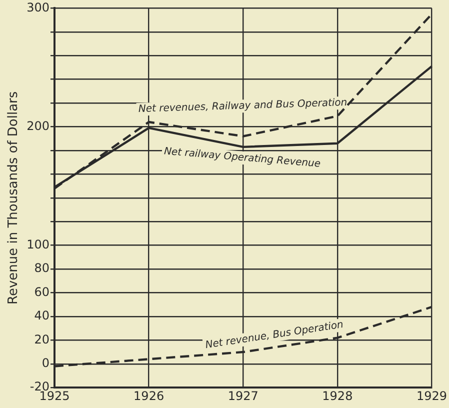 This screenshot has width=449, height=408. Describe the element at coordinates (42, 339) in the screenshot. I see `y-tick-label: 20` at that location.